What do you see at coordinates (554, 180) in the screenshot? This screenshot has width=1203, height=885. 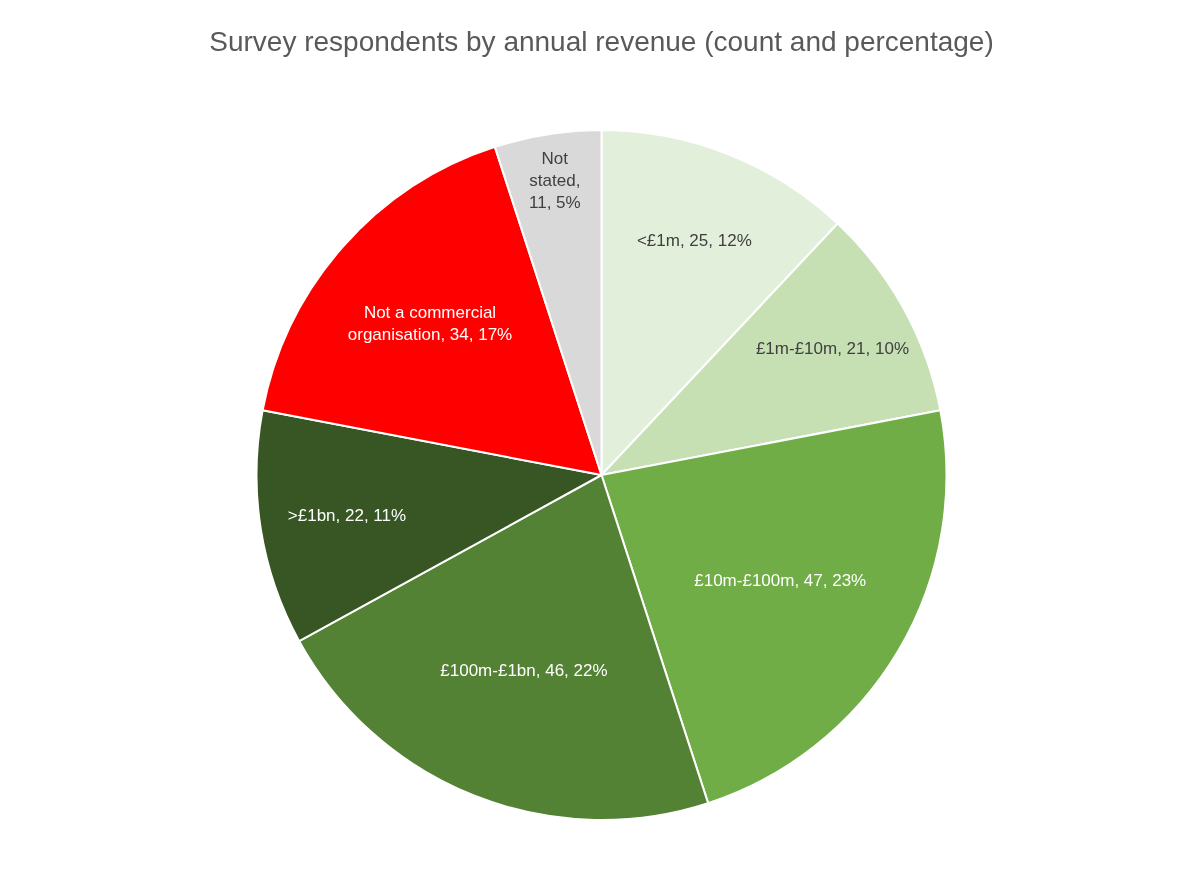 I see `slice-label: Not stated, 11, 5%` at bounding box center [554, 180].